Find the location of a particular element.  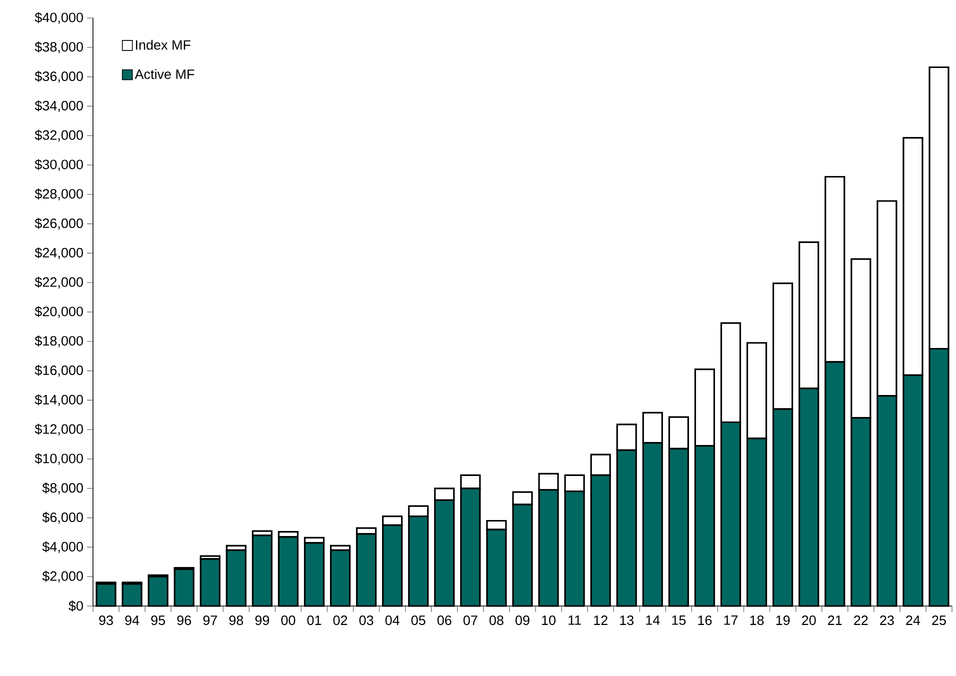

y-tick-label: $34,000 is located at coordinates (58, 106).